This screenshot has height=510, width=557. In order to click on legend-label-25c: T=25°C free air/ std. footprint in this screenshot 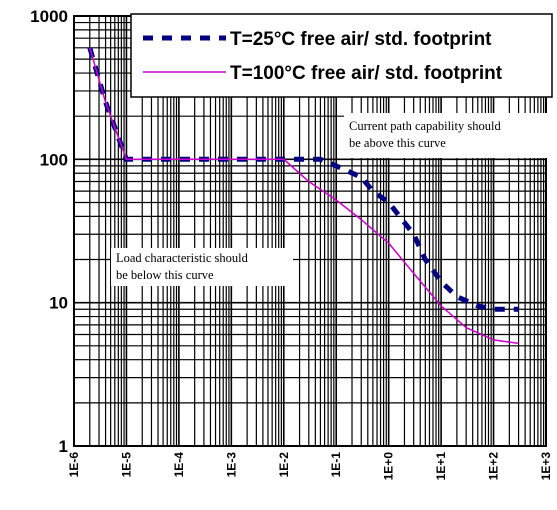, I will do `click(361, 39)`.